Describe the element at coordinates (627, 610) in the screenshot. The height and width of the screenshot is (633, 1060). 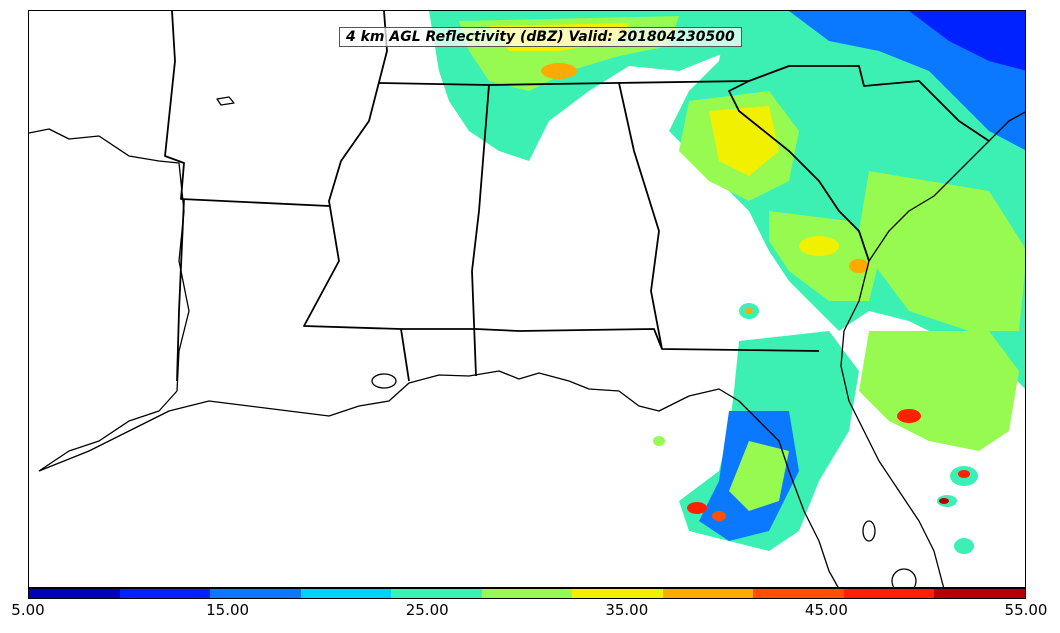
I see `colorbar-tick-label: 35.00` at that location.